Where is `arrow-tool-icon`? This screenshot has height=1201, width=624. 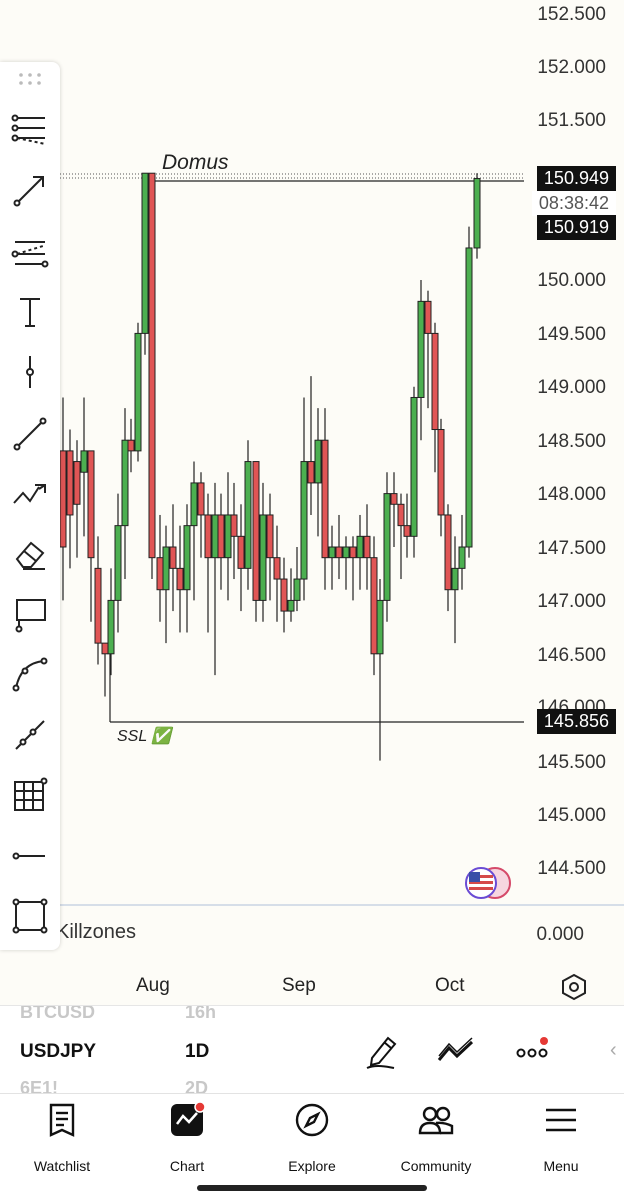 arrow-tool-icon is located at coordinates (30, 190).